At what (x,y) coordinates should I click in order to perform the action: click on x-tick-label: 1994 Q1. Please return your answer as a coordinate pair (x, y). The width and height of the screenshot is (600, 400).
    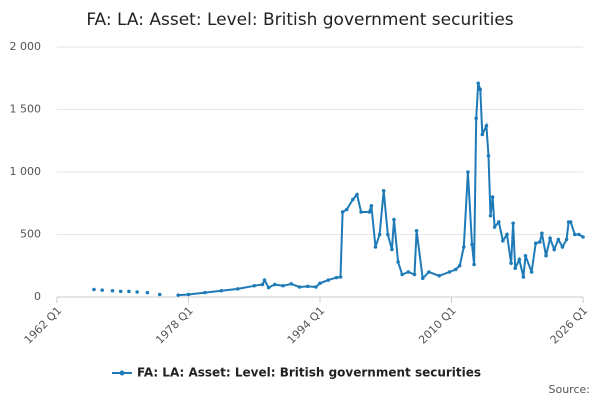
    Looking at the image, I should click on (306, 325).